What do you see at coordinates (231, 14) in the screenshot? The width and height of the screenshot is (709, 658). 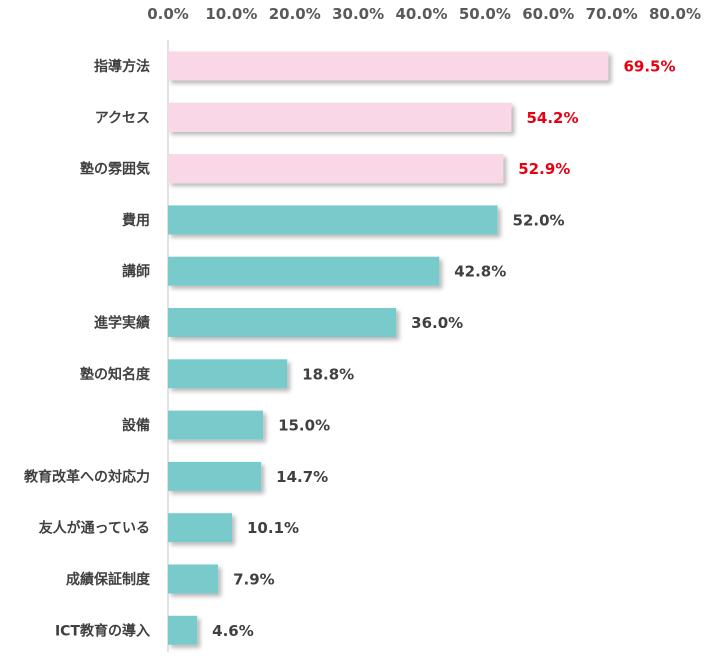 I see `x-tick-label: 10.0%` at bounding box center [231, 14].